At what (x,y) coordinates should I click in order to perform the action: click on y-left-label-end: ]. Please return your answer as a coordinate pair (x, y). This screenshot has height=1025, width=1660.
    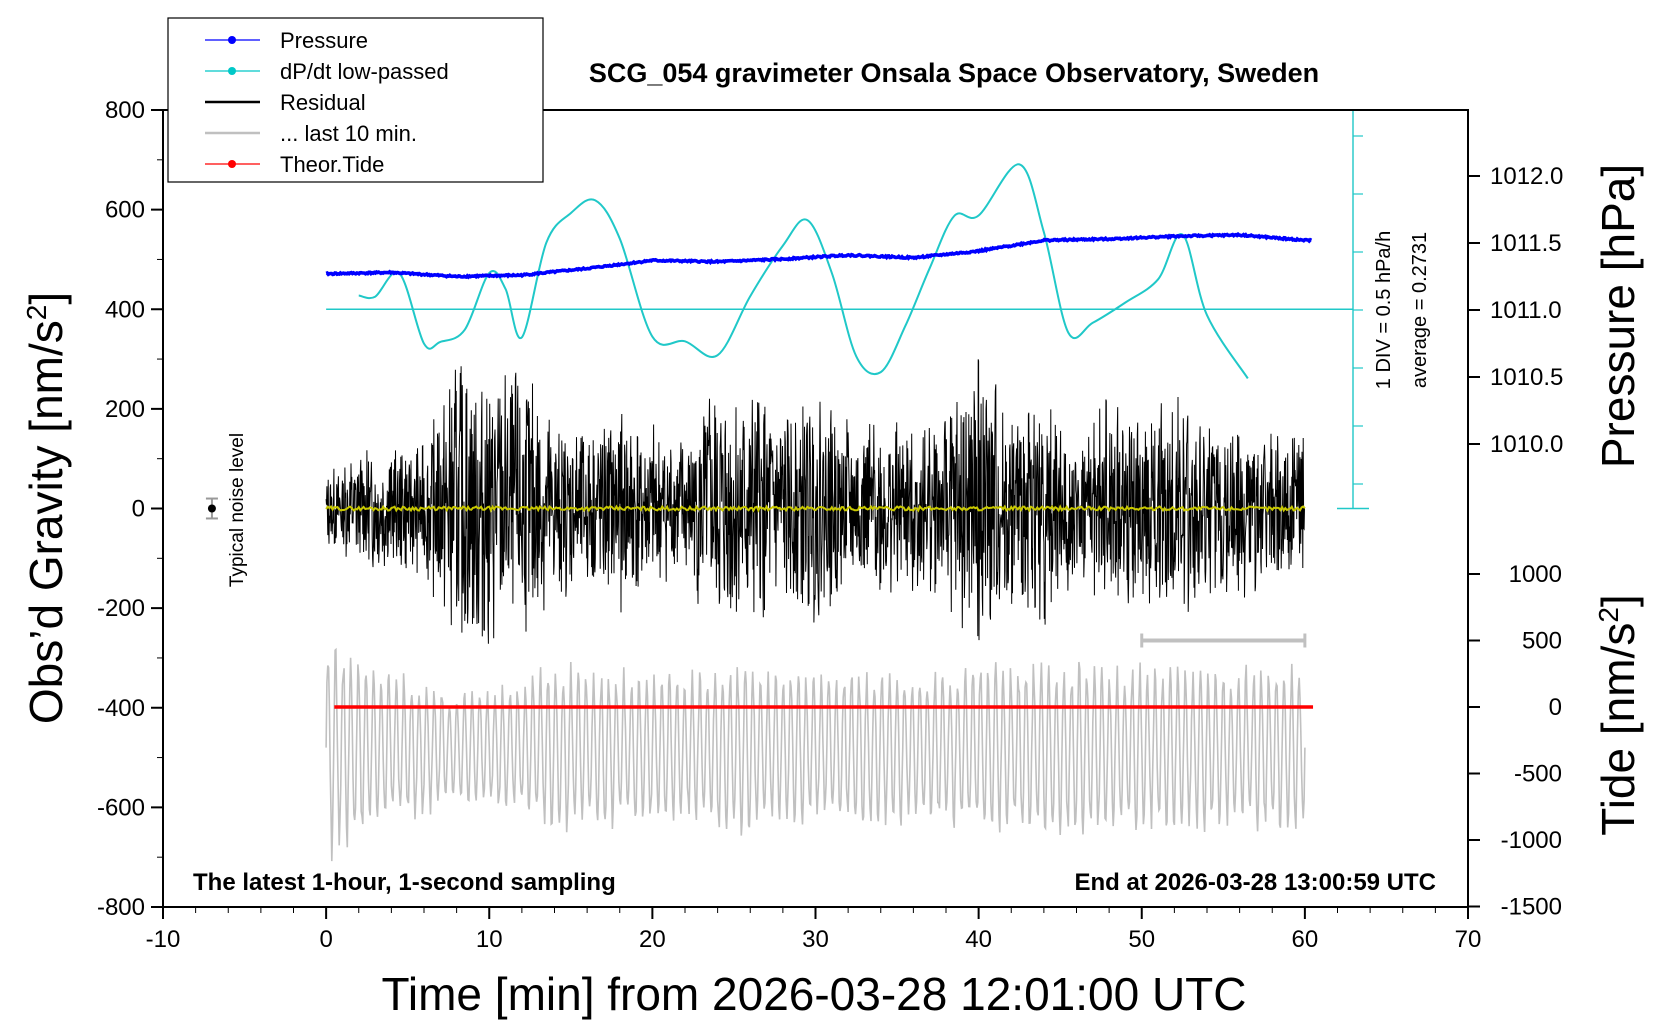
    Looking at the image, I should click on (46, 298).